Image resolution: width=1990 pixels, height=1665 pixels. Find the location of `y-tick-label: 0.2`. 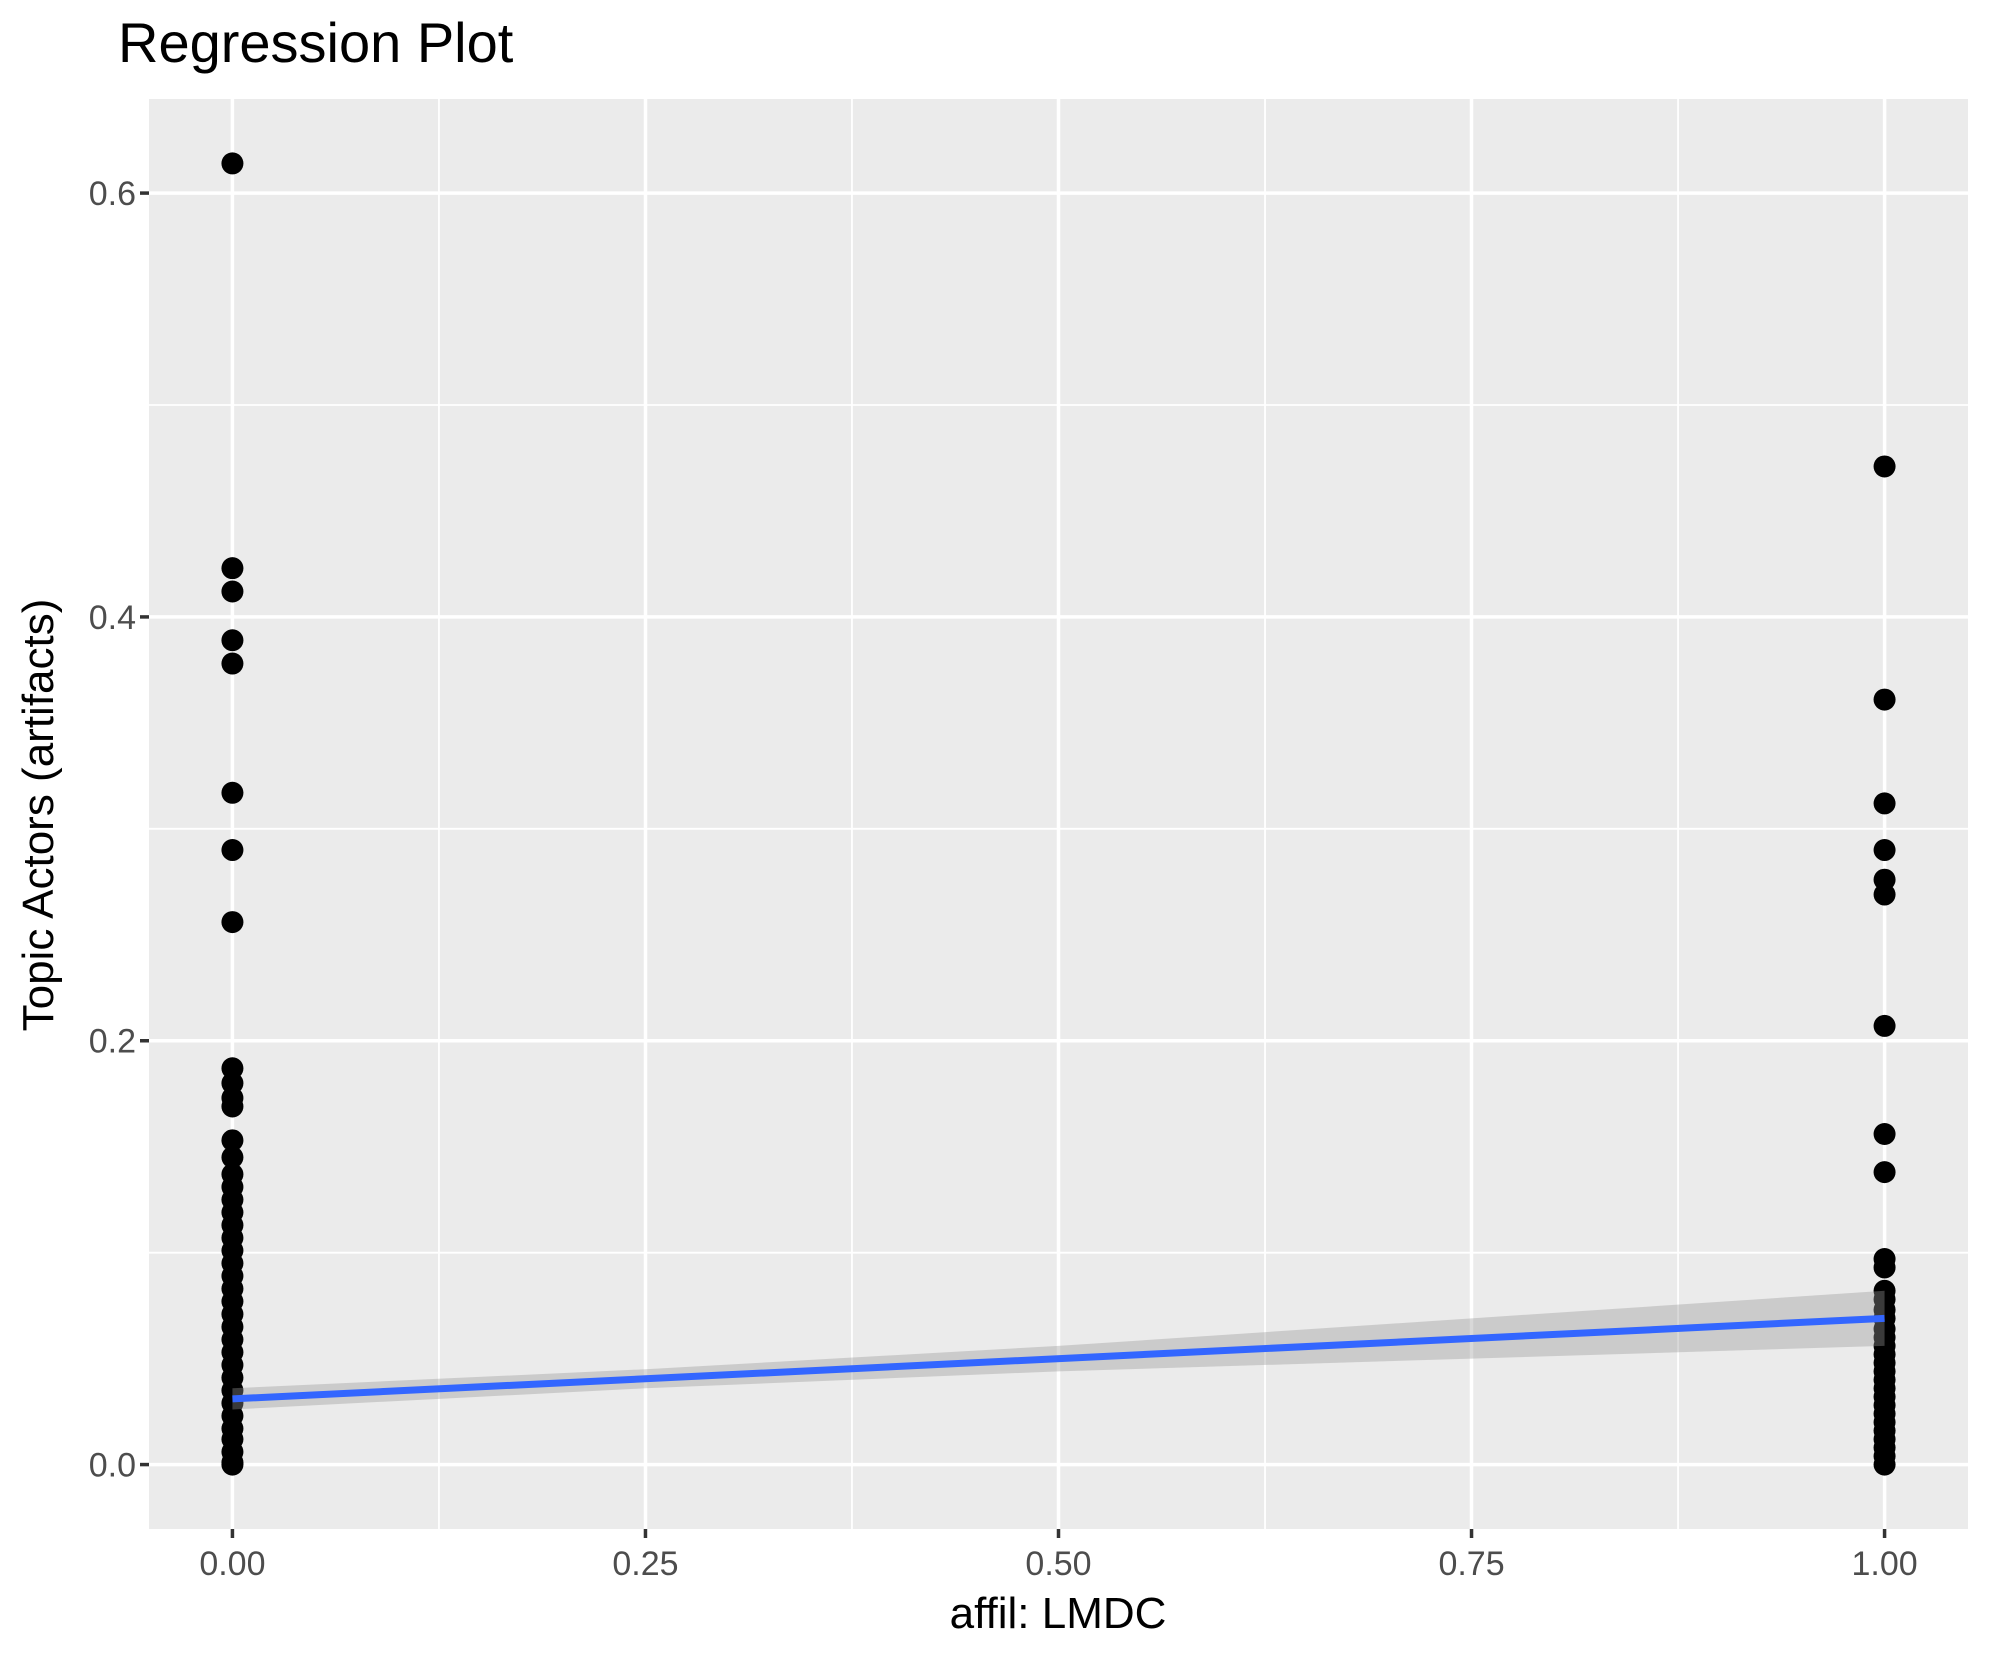

y-tick-label: 0.2 is located at coordinates (112, 1042).